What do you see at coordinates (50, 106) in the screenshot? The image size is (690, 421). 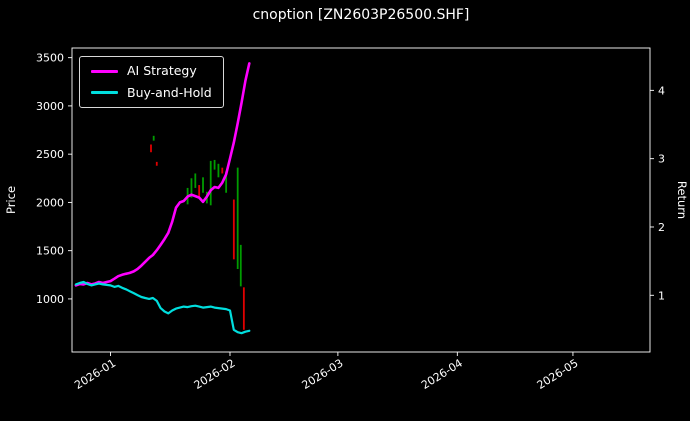 I see `price-tick-label: 3000` at bounding box center [50, 106].